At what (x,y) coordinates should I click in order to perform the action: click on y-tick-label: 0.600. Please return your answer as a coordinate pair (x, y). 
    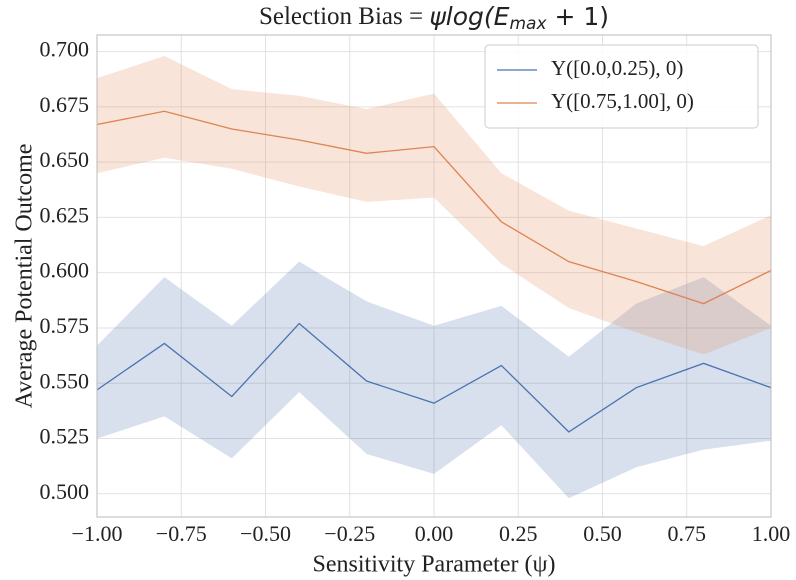
    Looking at the image, I should click on (65, 270).